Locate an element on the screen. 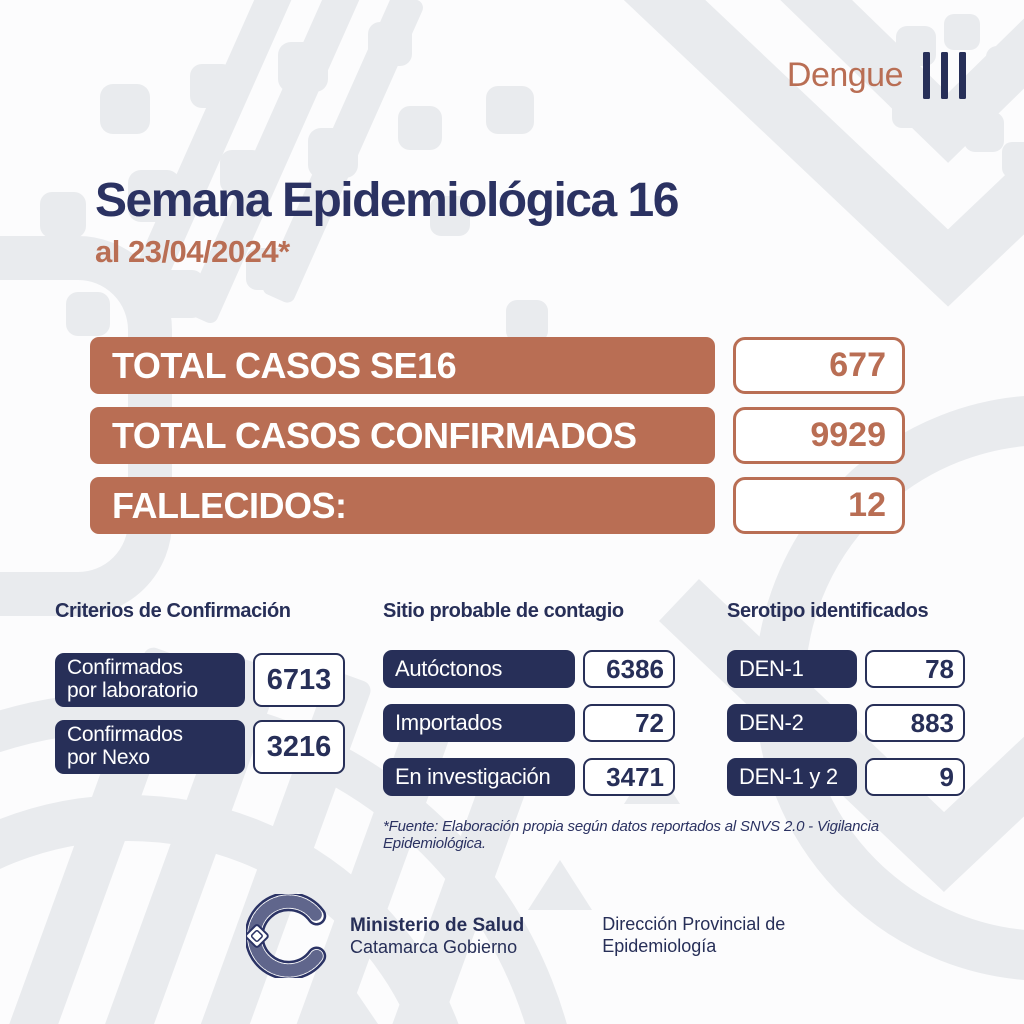  section-title: Sitio probable de contagio is located at coordinates (503, 611).